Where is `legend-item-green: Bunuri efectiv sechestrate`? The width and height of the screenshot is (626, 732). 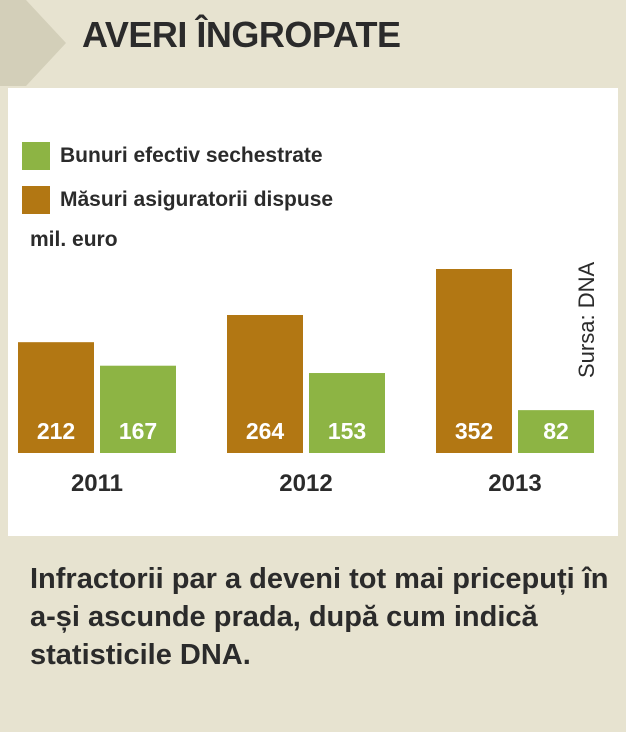 legend-item-green: Bunuri efectiv sechestrate is located at coordinates (172, 156).